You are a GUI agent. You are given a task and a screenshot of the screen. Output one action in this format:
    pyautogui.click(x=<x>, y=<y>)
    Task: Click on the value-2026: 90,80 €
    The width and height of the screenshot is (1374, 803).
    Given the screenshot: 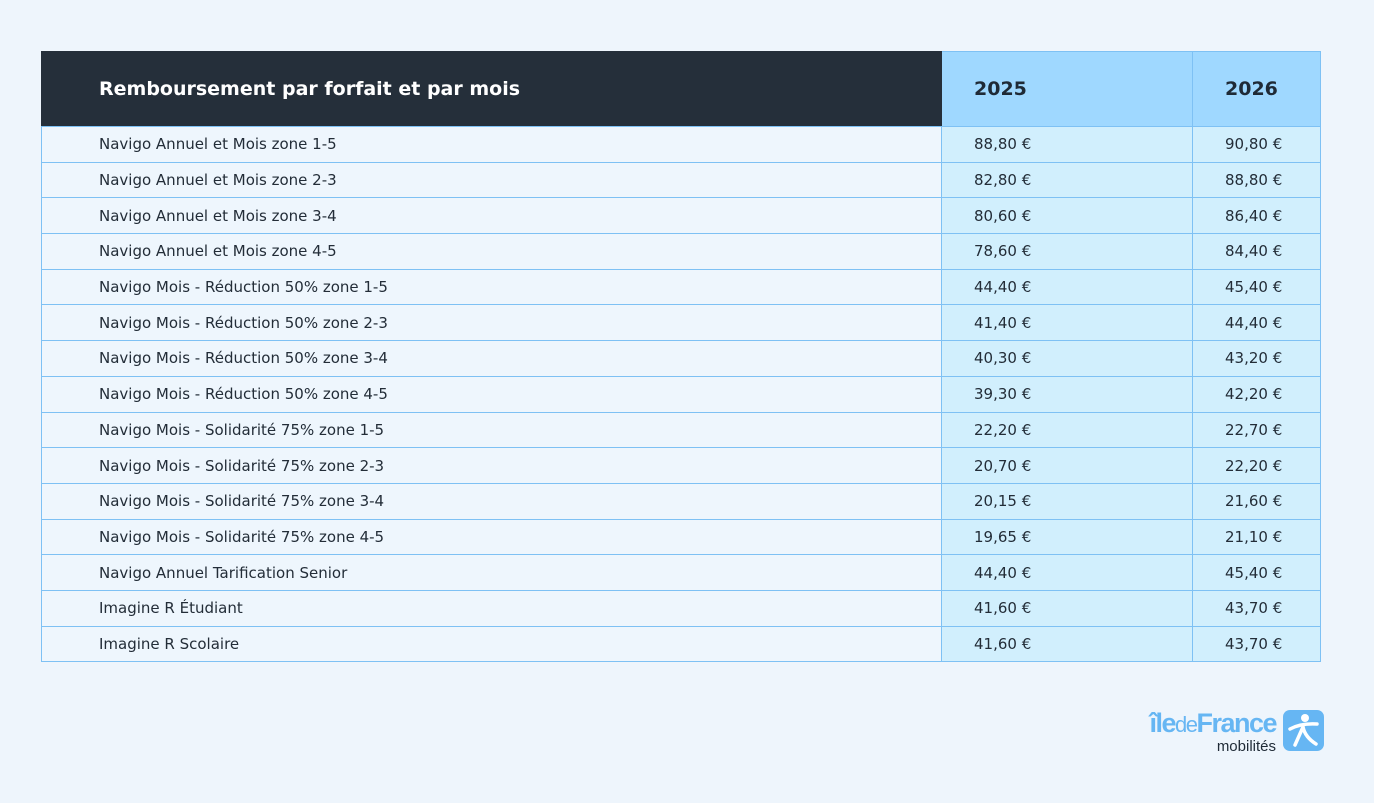 What is the action you would take?
    pyautogui.click(x=1256, y=144)
    